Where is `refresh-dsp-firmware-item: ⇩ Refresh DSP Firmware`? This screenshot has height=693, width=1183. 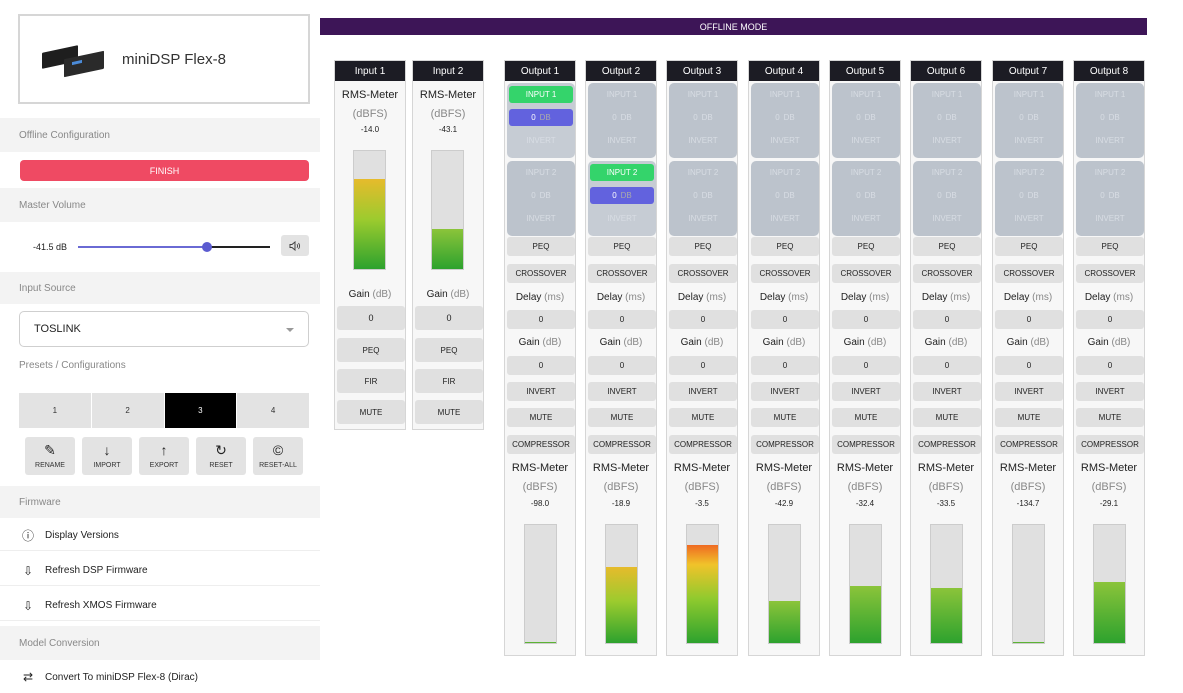
refresh-dsp-firmware-item: ⇩ Refresh DSP Firmware is located at coordinates (160, 571).